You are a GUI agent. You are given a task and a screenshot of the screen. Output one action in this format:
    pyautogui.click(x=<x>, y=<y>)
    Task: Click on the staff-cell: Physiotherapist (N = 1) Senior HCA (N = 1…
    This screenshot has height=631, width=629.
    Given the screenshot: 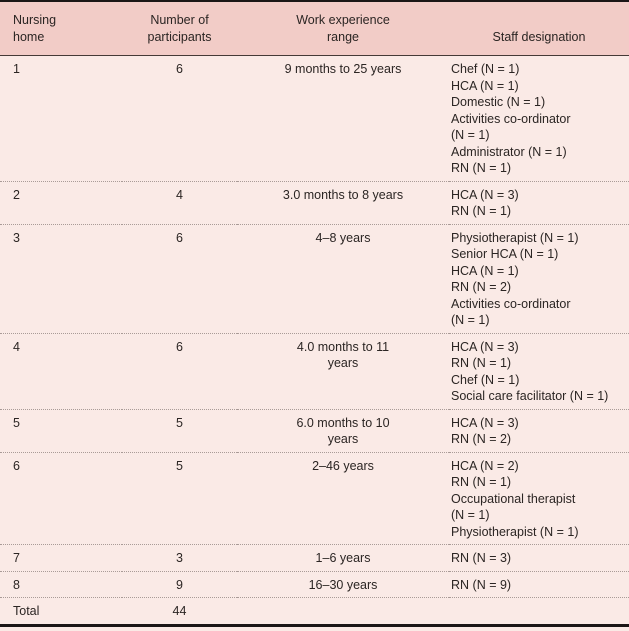 What is the action you would take?
    pyautogui.click(x=539, y=278)
    